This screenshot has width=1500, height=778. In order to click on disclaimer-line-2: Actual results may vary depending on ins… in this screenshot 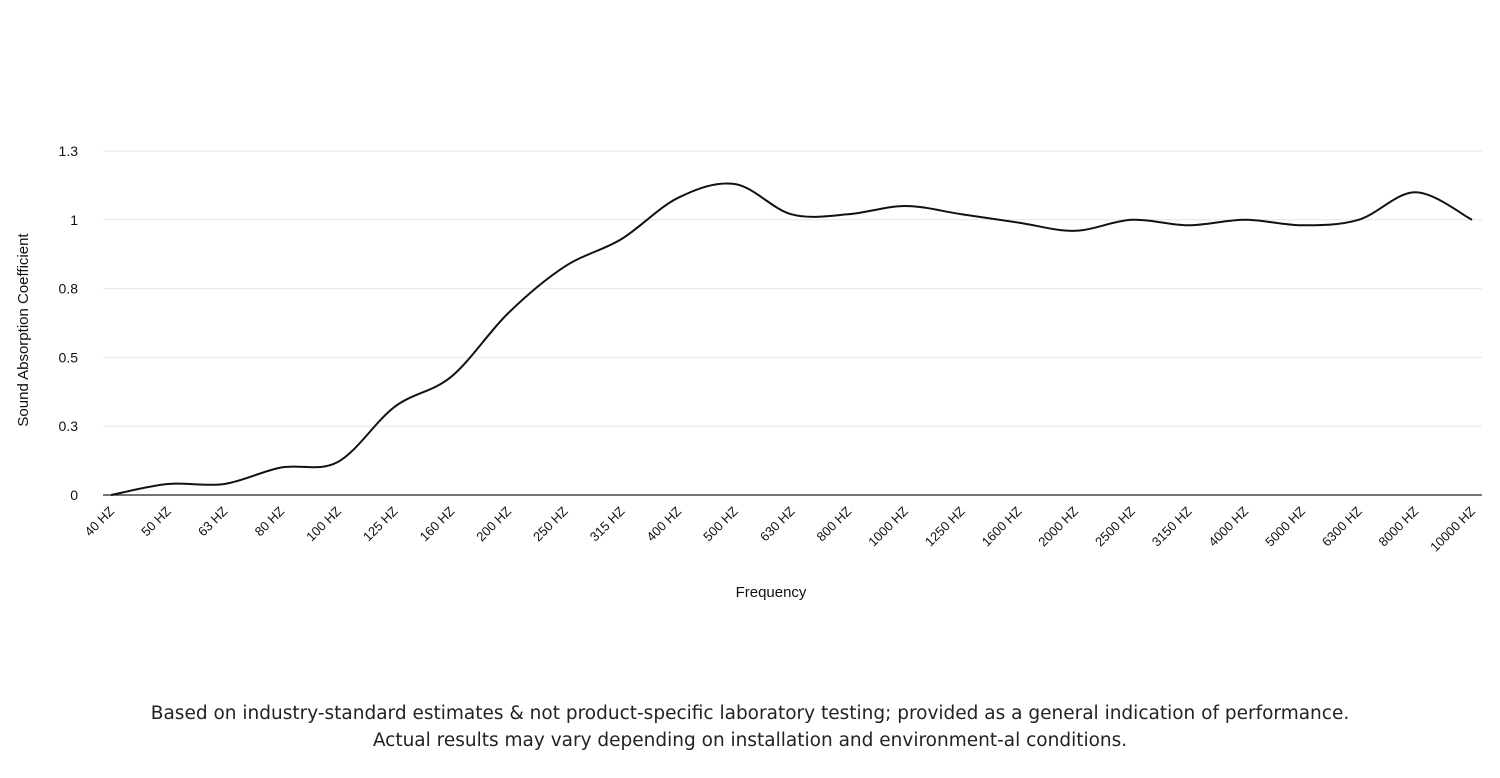, I will do `click(750, 740)`.